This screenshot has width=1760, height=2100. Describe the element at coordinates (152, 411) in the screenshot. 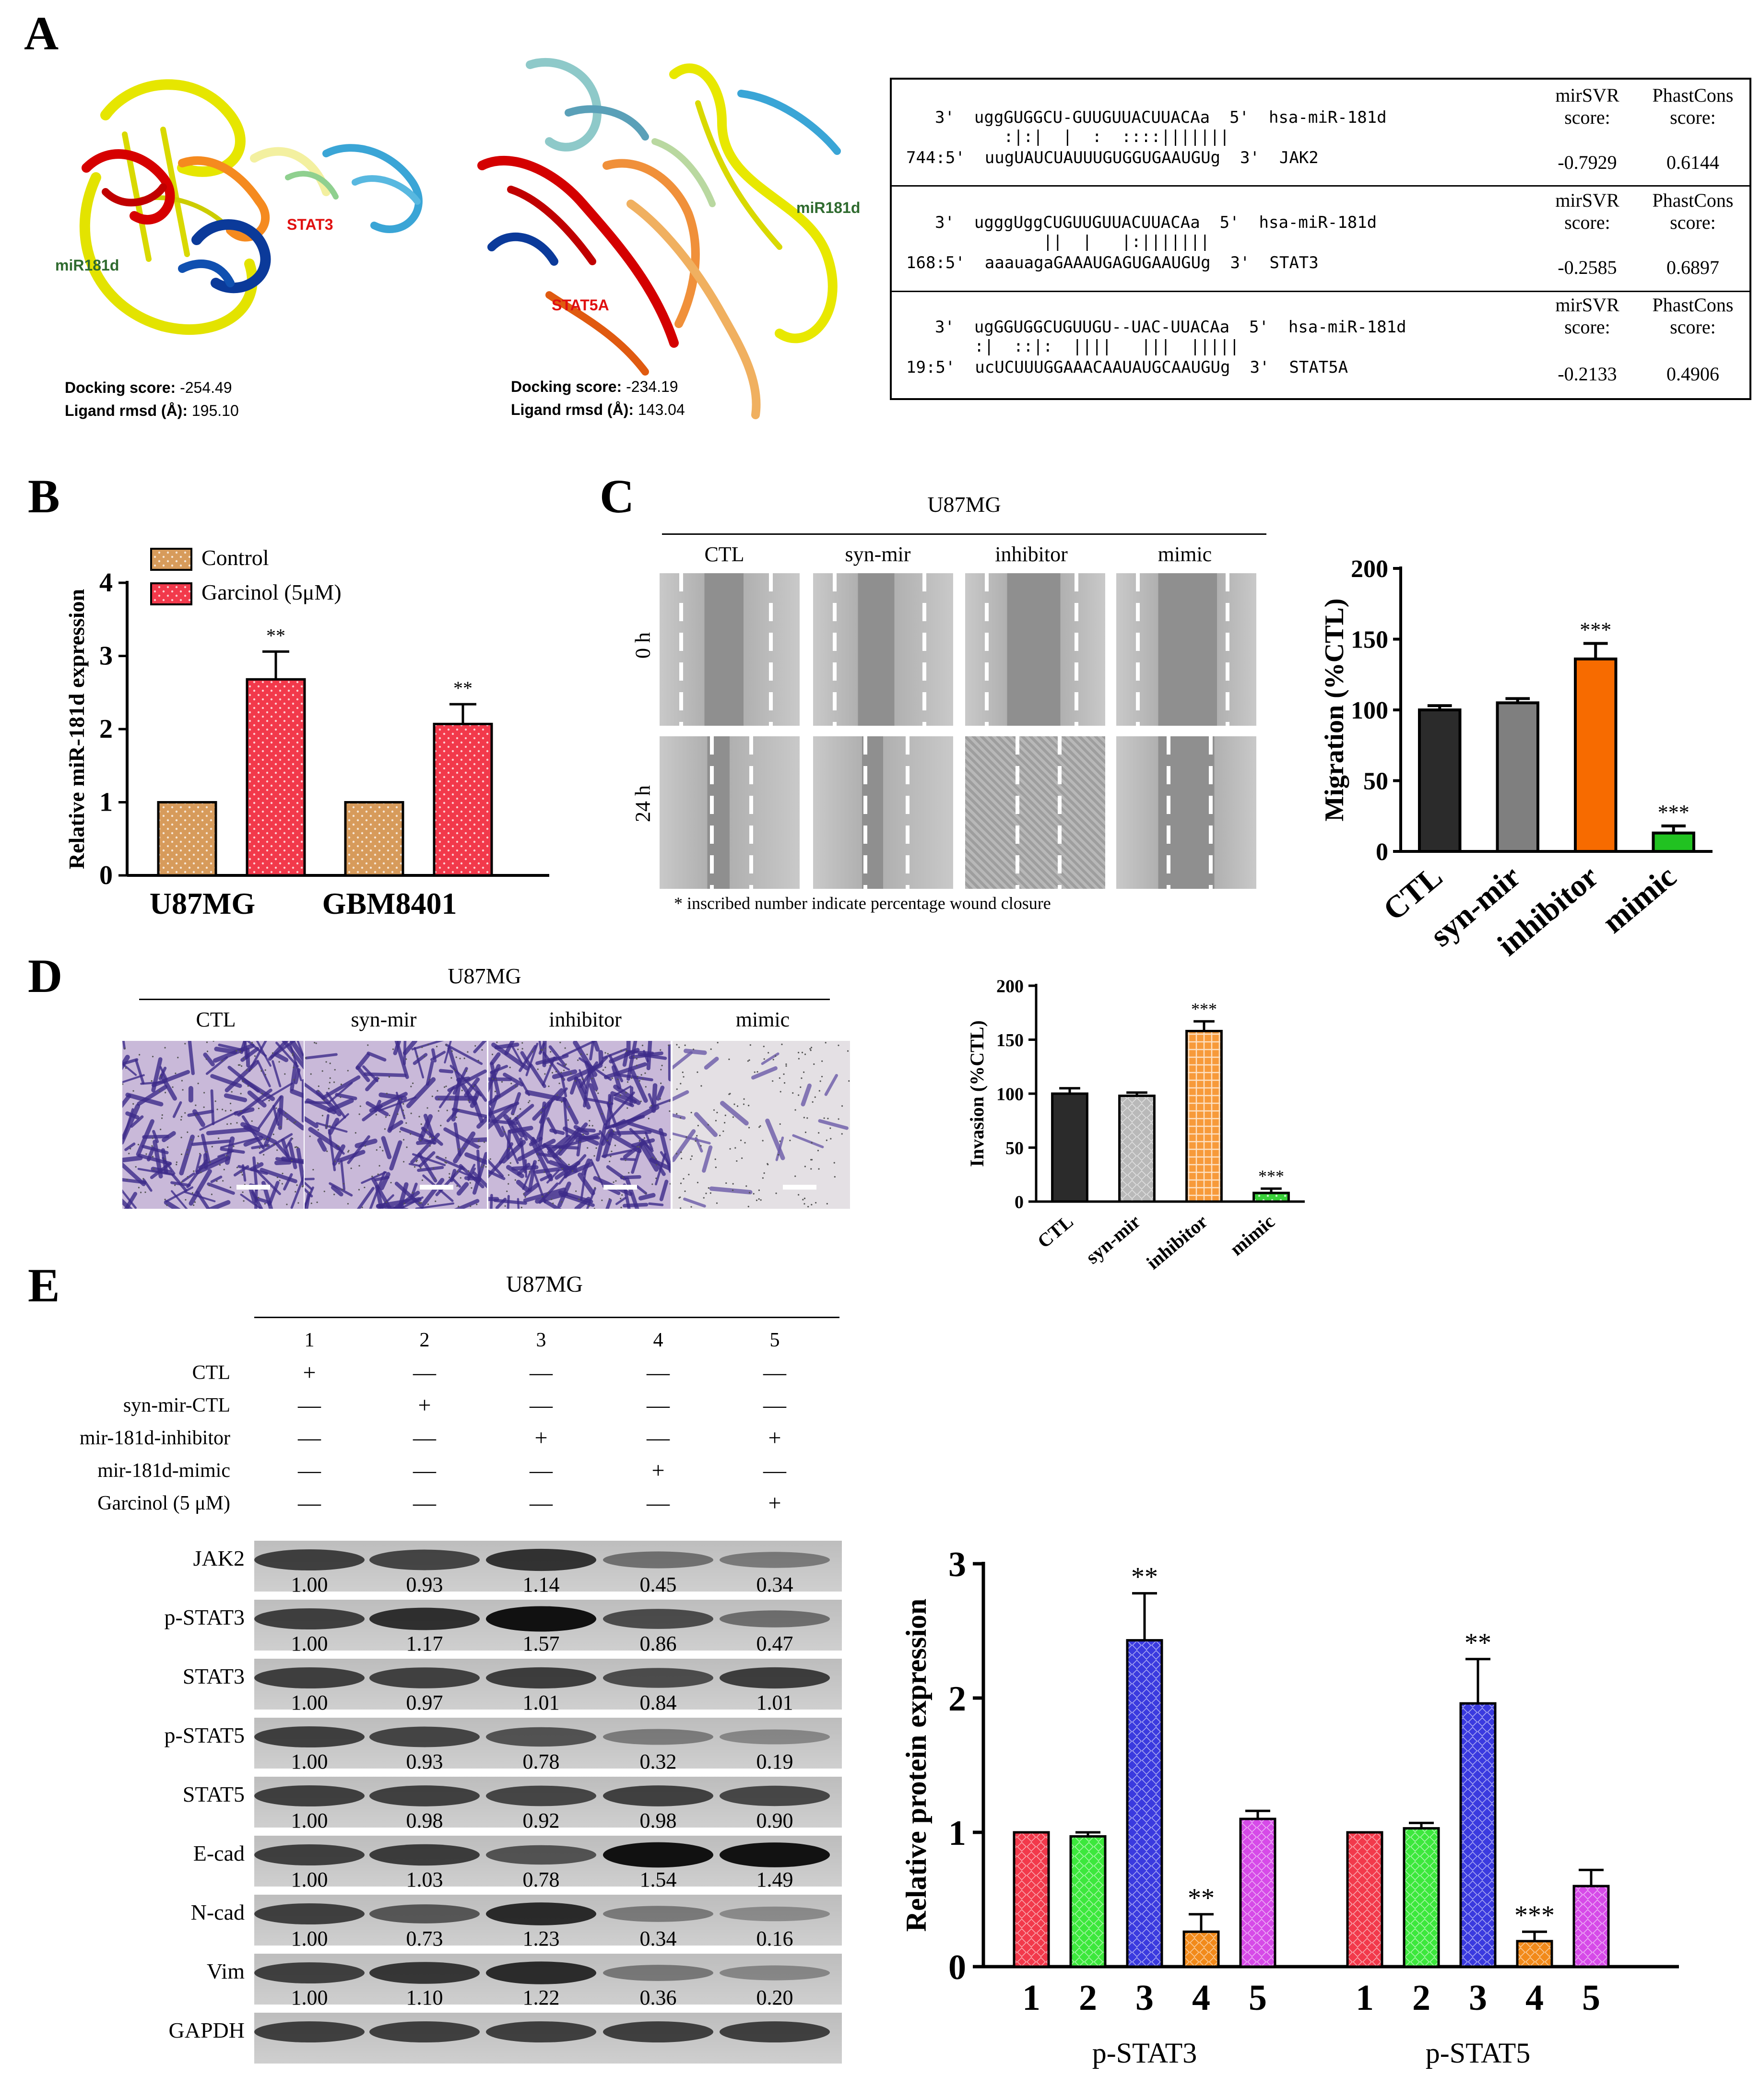

I see `ligand-rmsd-1: Ligand rmsd (Å): 195.10` at that location.